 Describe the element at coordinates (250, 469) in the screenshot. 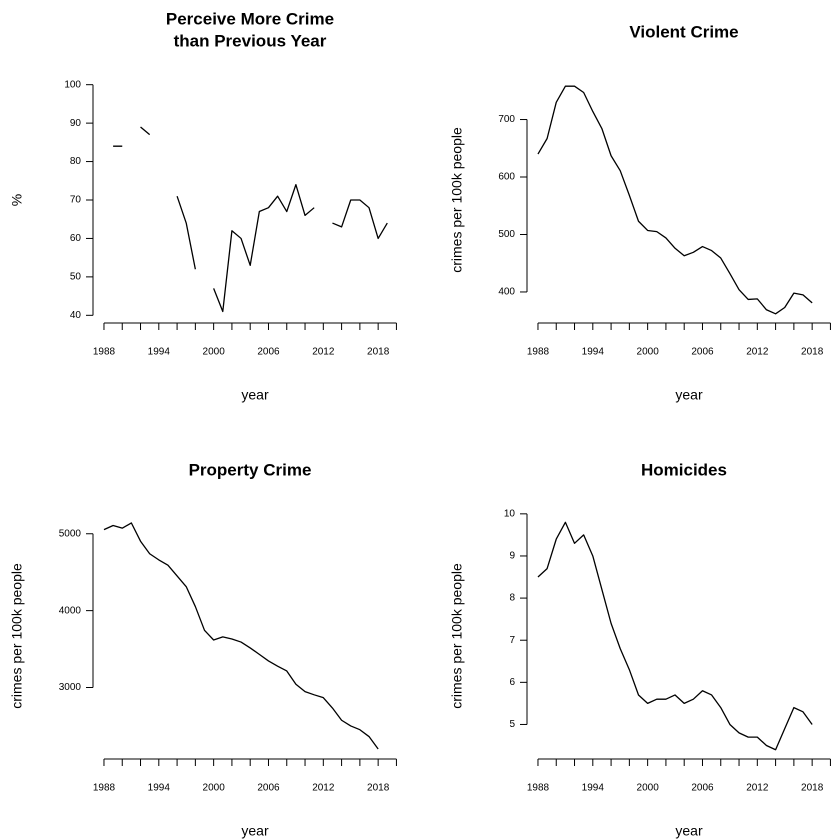

I see `panel-title: Property Crime` at that location.